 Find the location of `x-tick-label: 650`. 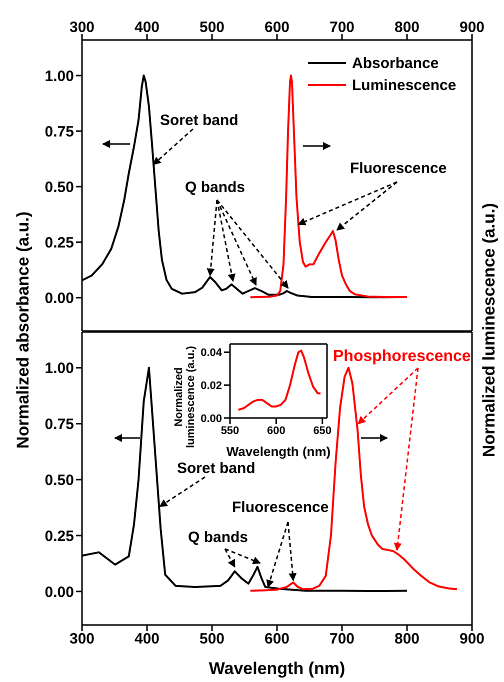

x-tick-label: 650 is located at coordinates (322, 430).